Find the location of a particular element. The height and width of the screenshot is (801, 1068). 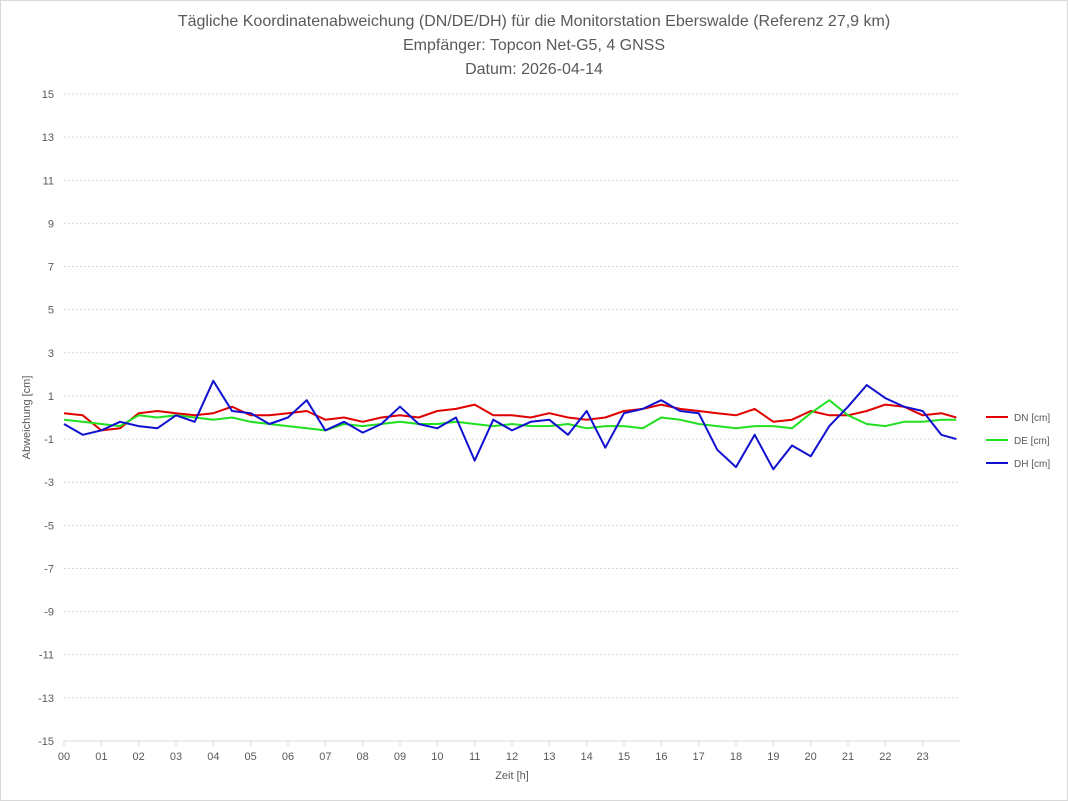

x-tick-label: 15 is located at coordinates (624, 757).